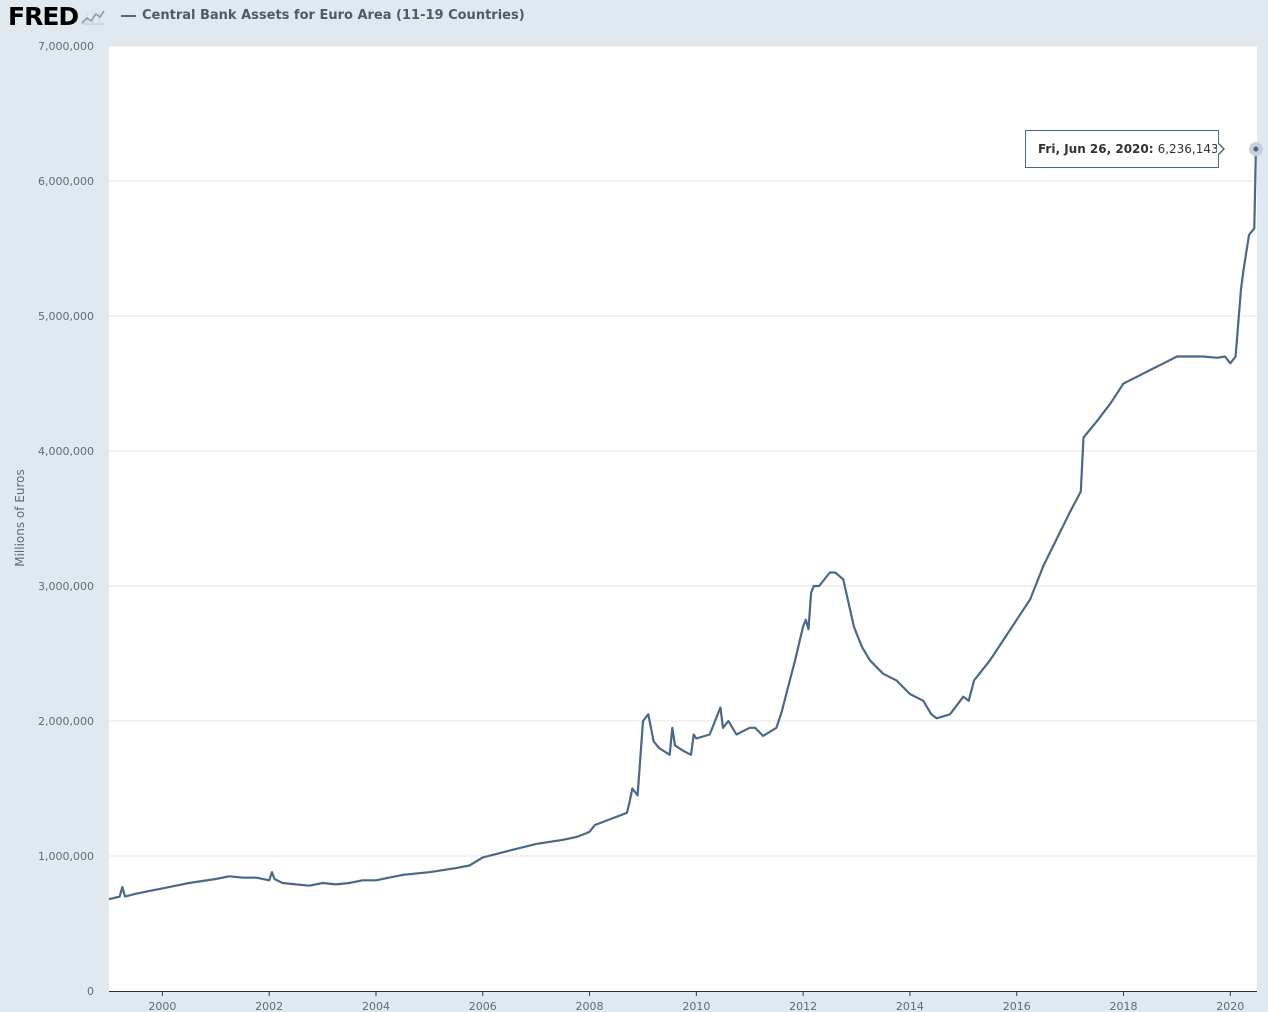  Describe the element at coordinates (803, 1006) in the screenshot. I see `x-tick-label: 2012` at that location.